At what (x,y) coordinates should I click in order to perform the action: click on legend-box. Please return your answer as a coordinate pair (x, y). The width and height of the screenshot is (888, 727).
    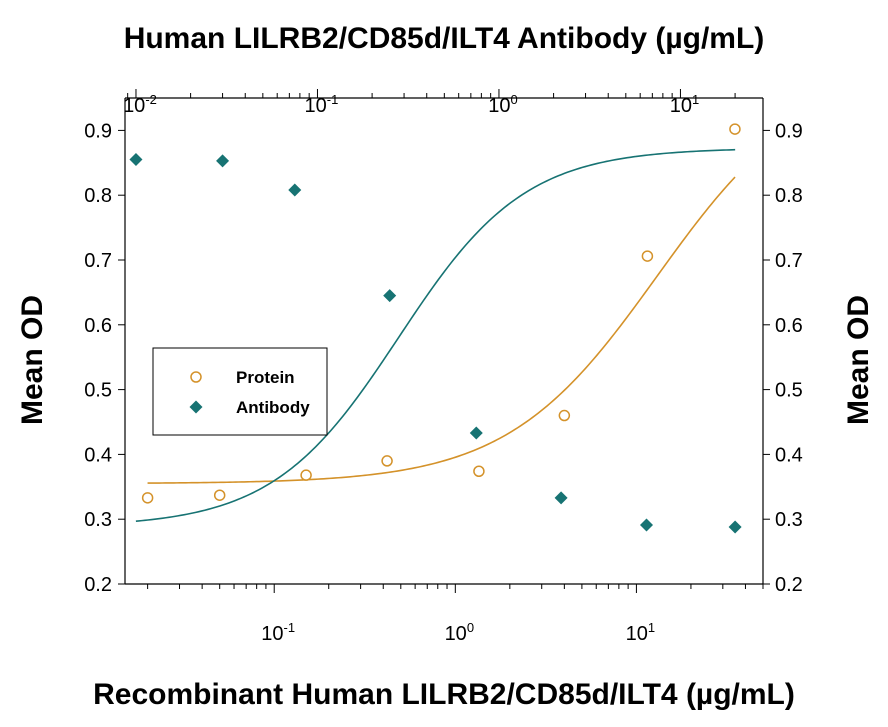
    Looking at the image, I should click on (240, 391).